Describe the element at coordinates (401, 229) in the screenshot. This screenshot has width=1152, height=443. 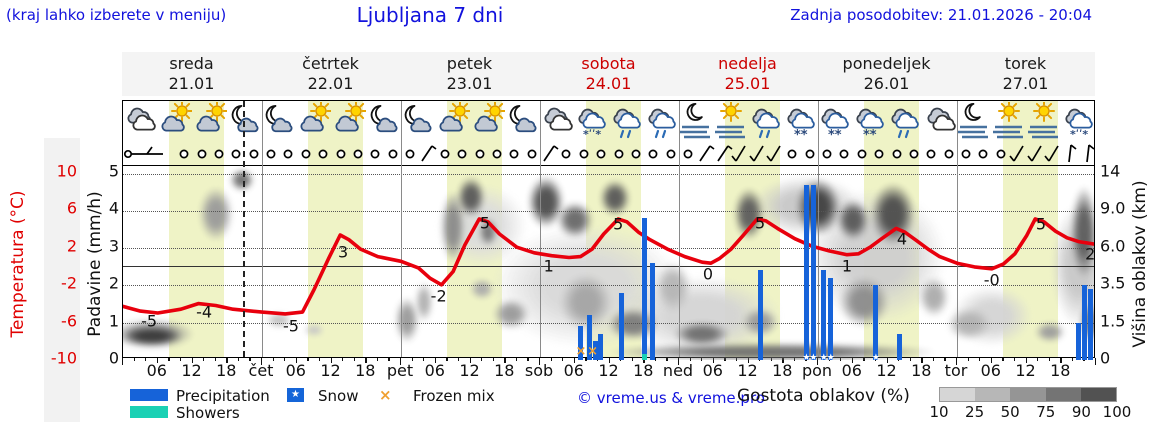
I see `day-boundary-line` at that location.